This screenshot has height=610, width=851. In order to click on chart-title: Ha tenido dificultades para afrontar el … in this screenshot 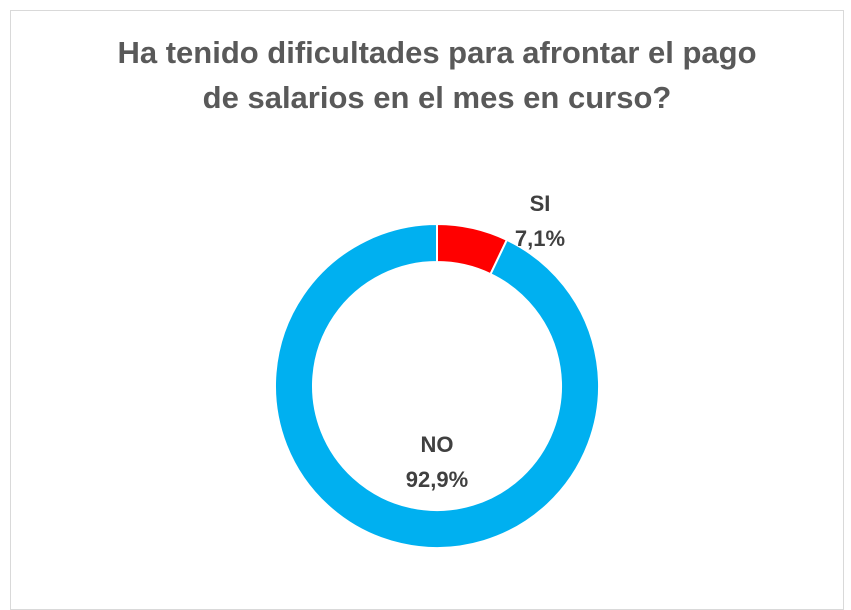, I will do `click(437, 75)`.